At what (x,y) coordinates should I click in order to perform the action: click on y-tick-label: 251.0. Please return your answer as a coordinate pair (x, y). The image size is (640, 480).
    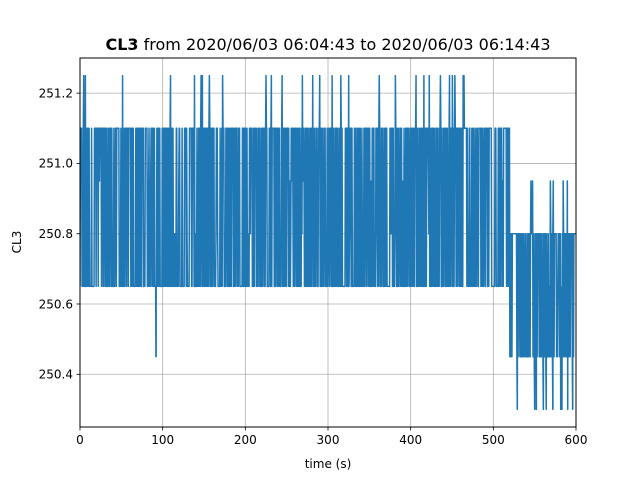
    Looking at the image, I should click on (56, 164).